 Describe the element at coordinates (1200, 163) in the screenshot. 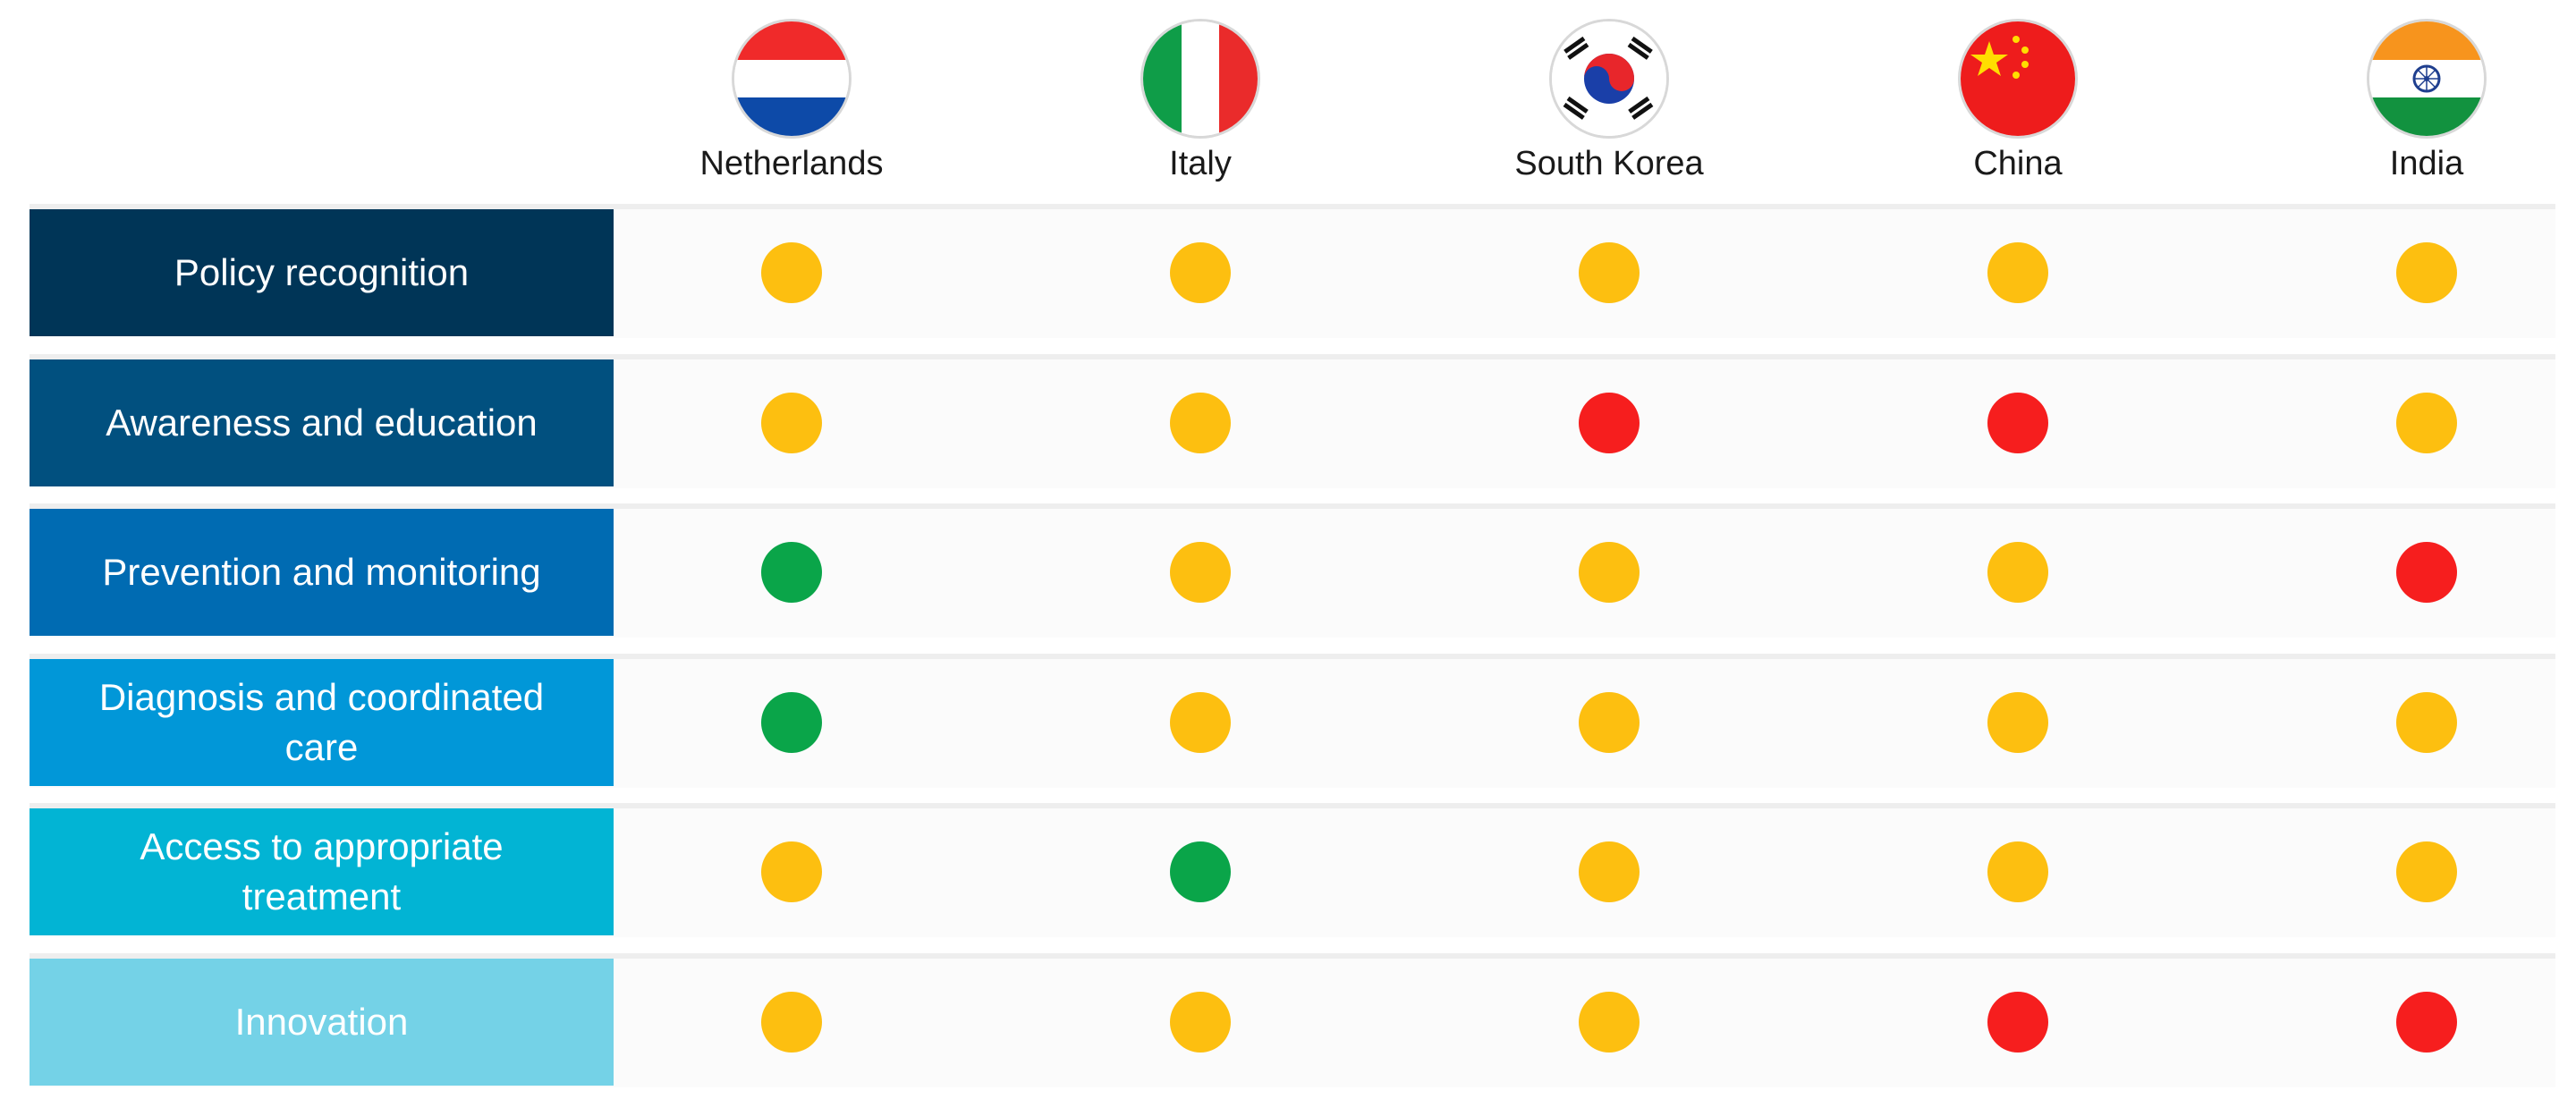

I see `country-name: Italy` at that location.